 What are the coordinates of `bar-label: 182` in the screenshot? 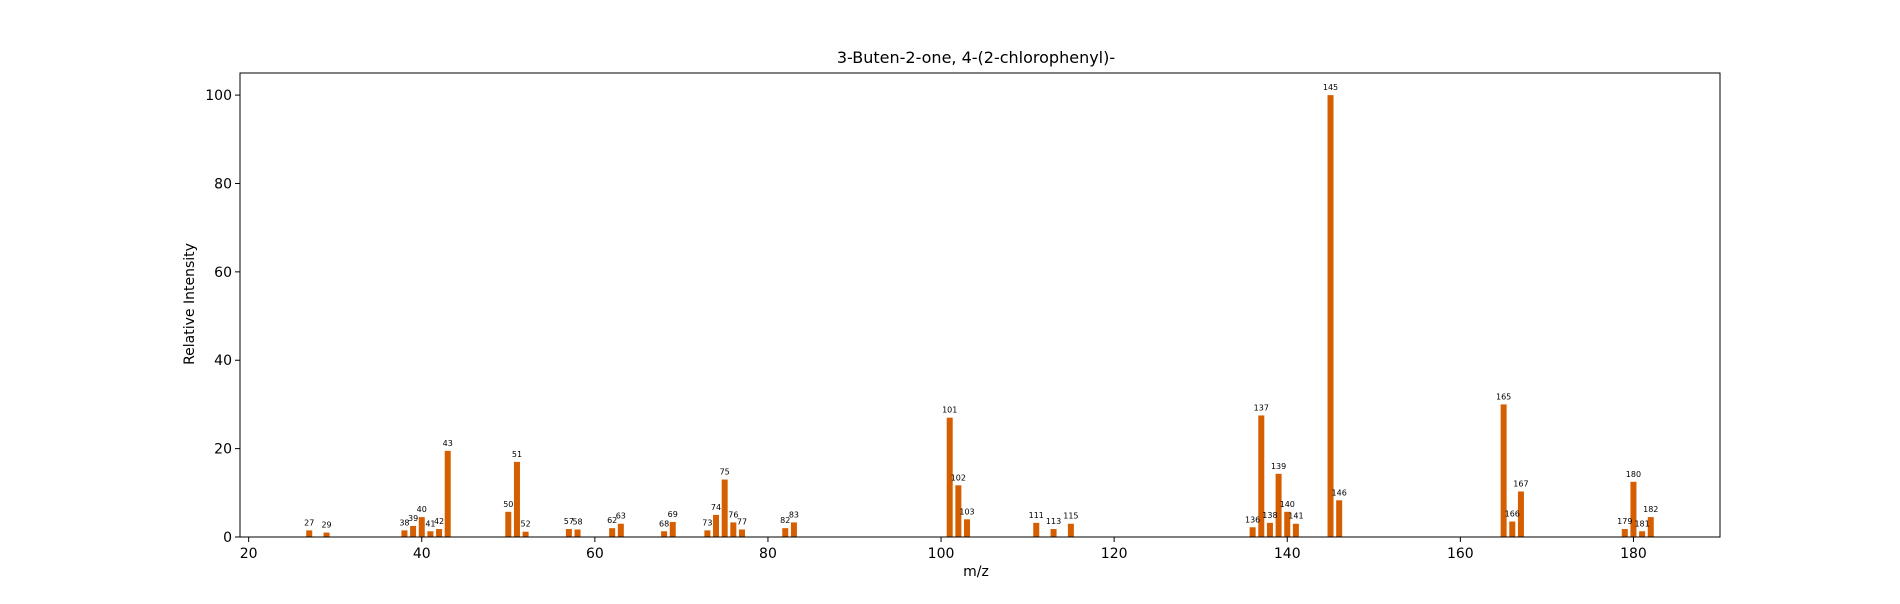 It's located at (1650, 509).